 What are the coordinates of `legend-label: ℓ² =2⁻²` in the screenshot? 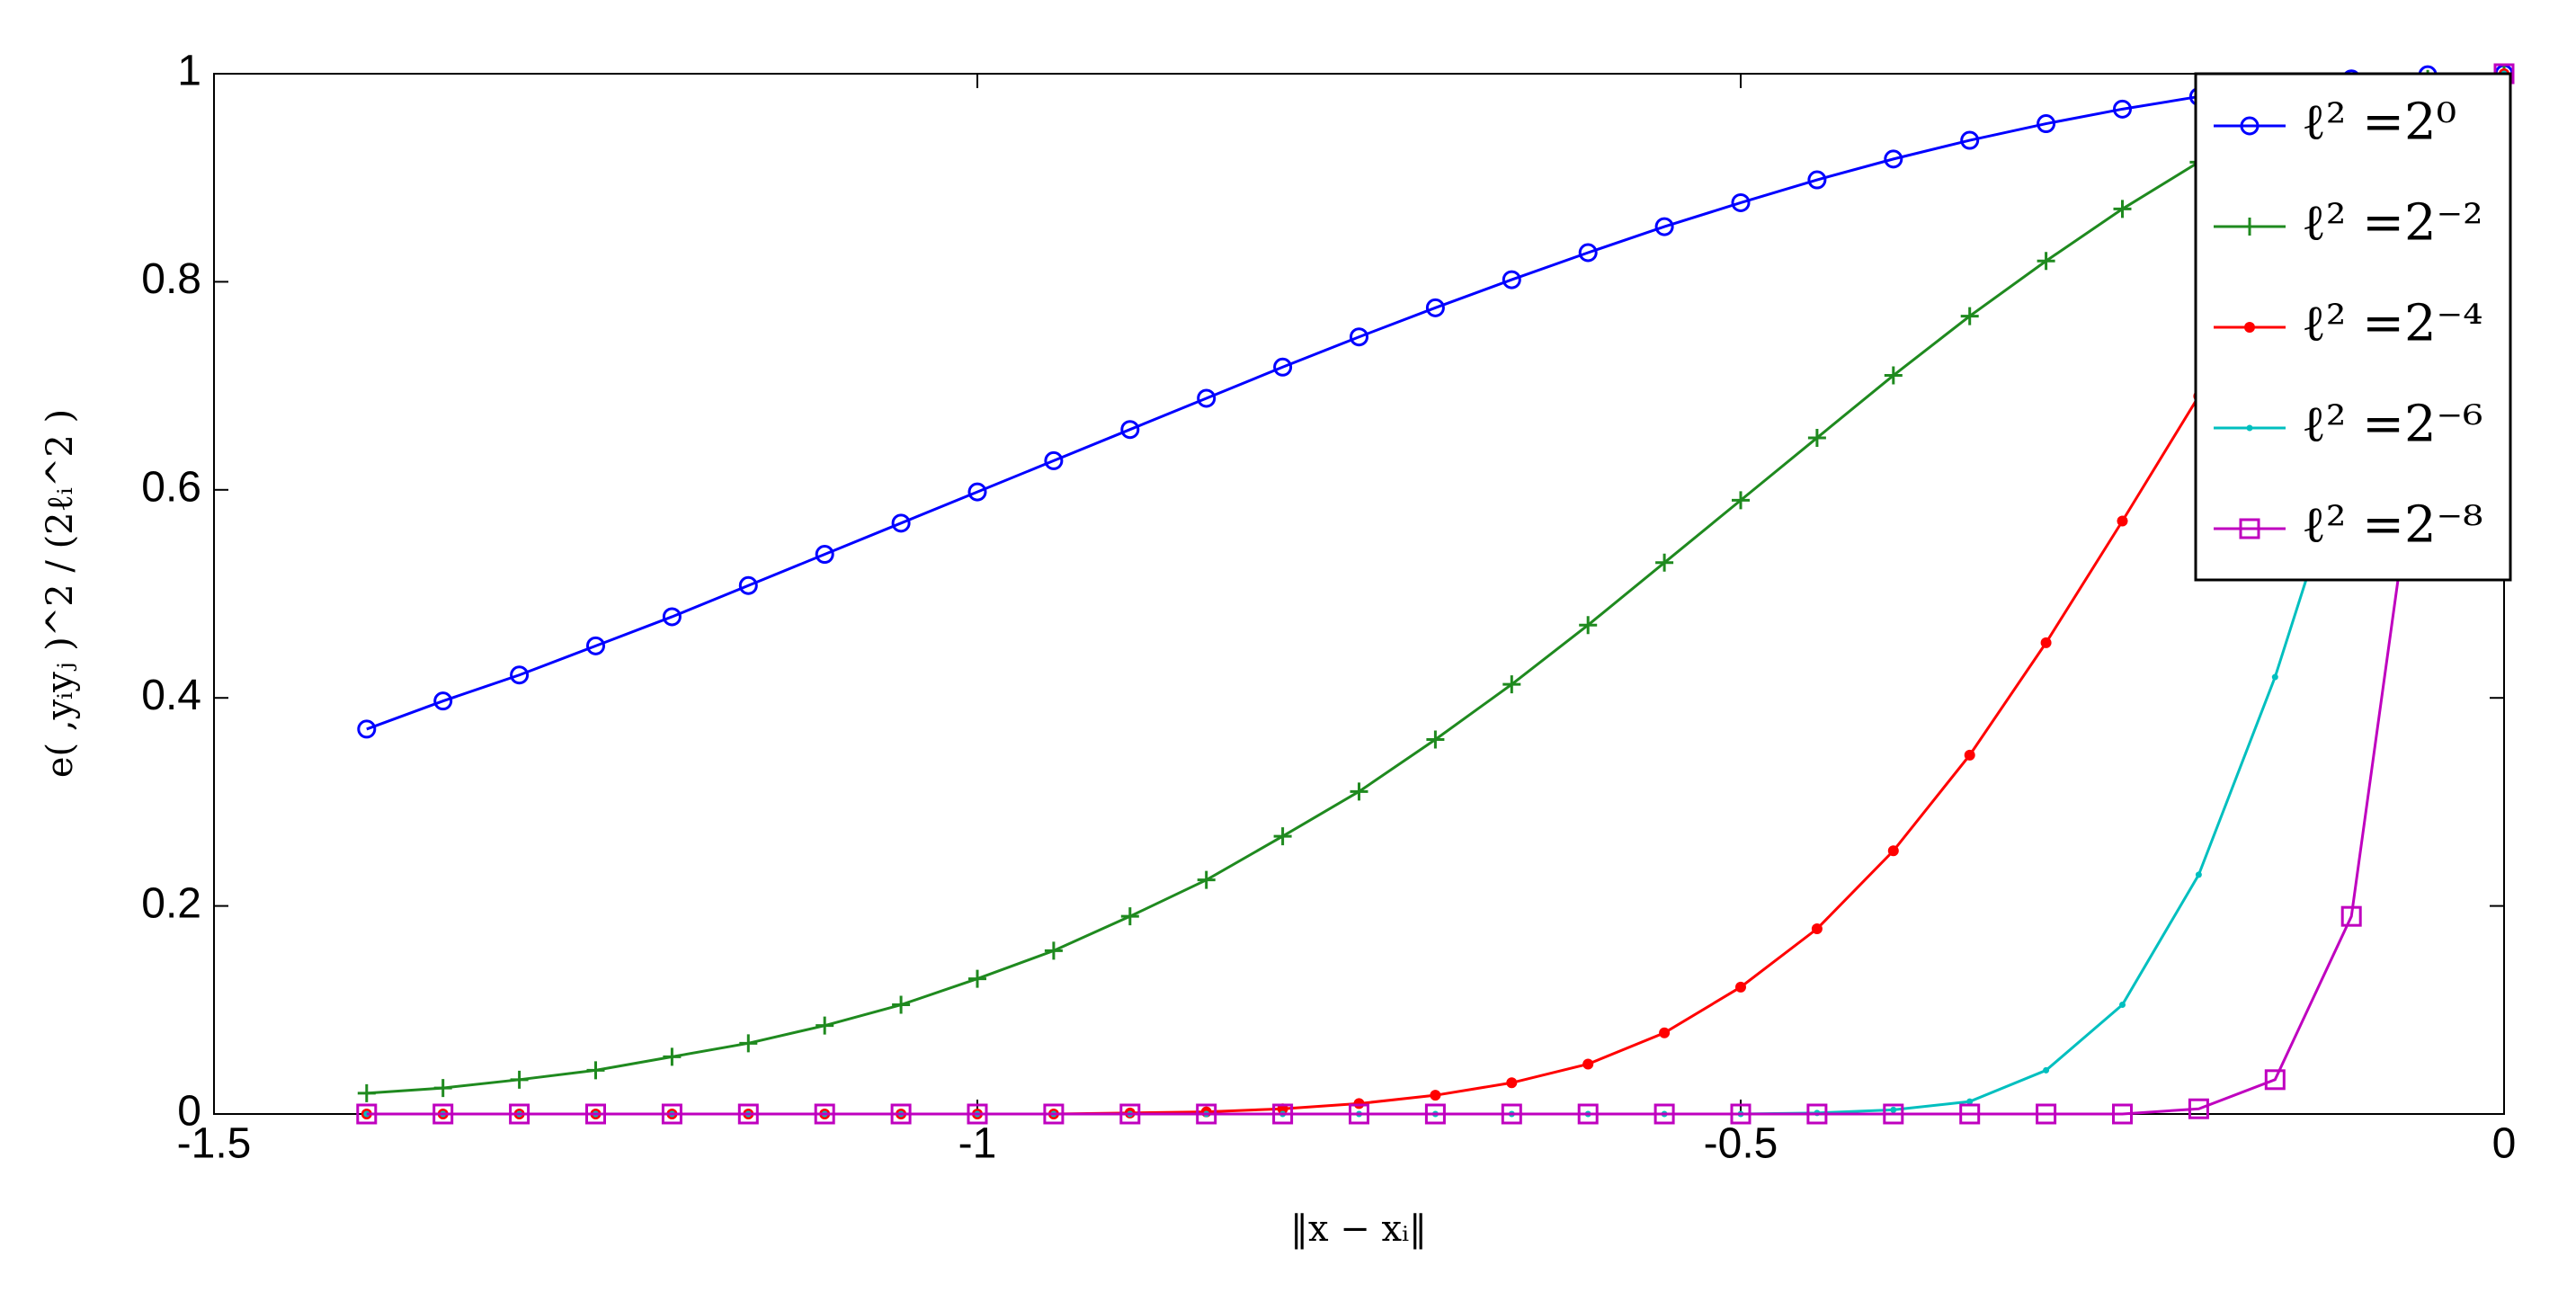 It's located at (2392, 223).